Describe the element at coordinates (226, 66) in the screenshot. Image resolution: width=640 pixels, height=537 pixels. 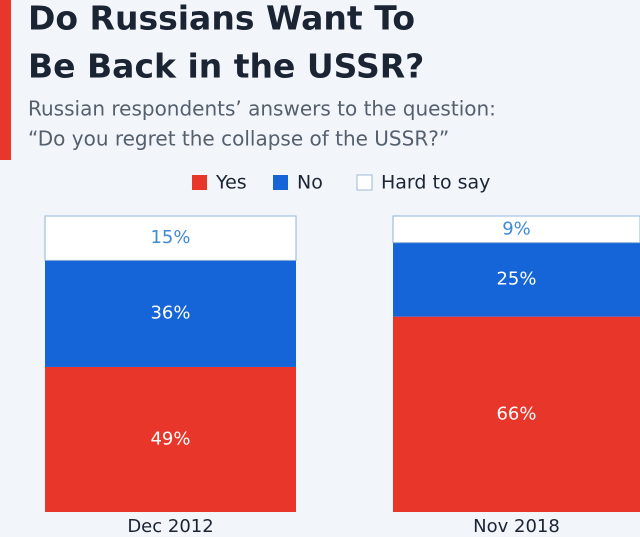
I see `chart-title: Be Back in the USSR?` at that location.